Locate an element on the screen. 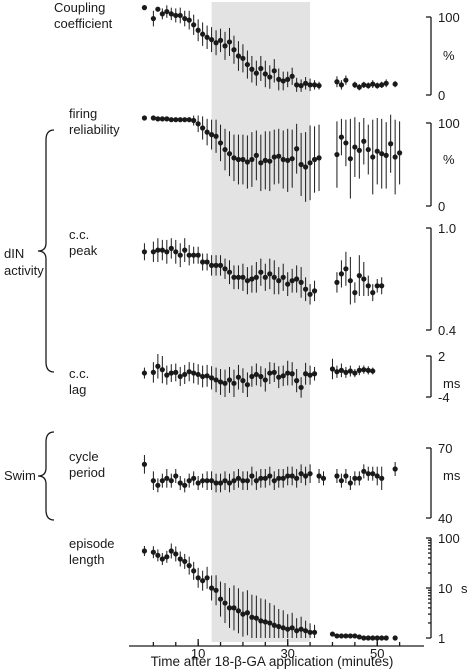  panel-label-line: cycle is located at coordinates (84, 456).